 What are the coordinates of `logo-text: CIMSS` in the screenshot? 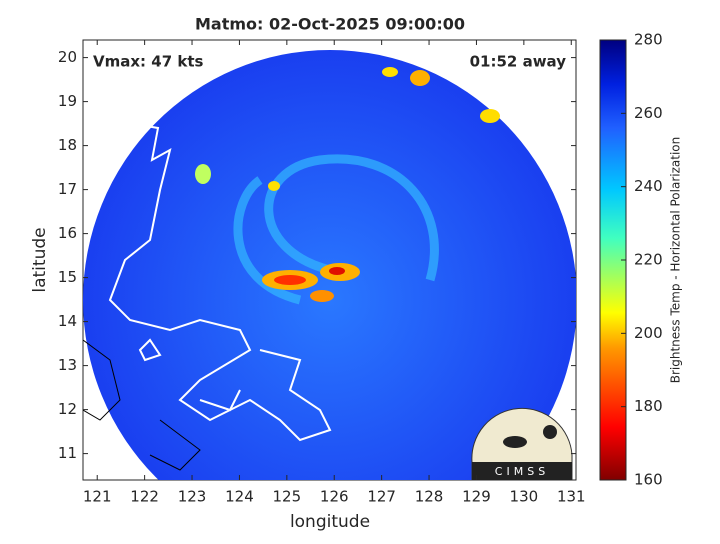 It's located at (522, 471).